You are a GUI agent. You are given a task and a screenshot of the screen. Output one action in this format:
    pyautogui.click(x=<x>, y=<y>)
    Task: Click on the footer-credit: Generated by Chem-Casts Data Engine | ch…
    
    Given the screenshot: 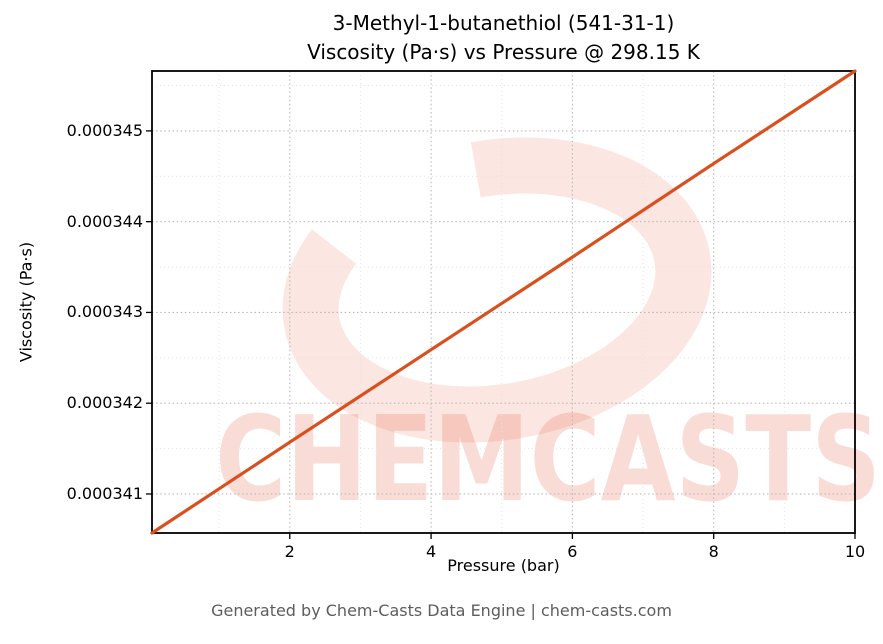 What is the action you would take?
    pyautogui.click(x=441, y=610)
    